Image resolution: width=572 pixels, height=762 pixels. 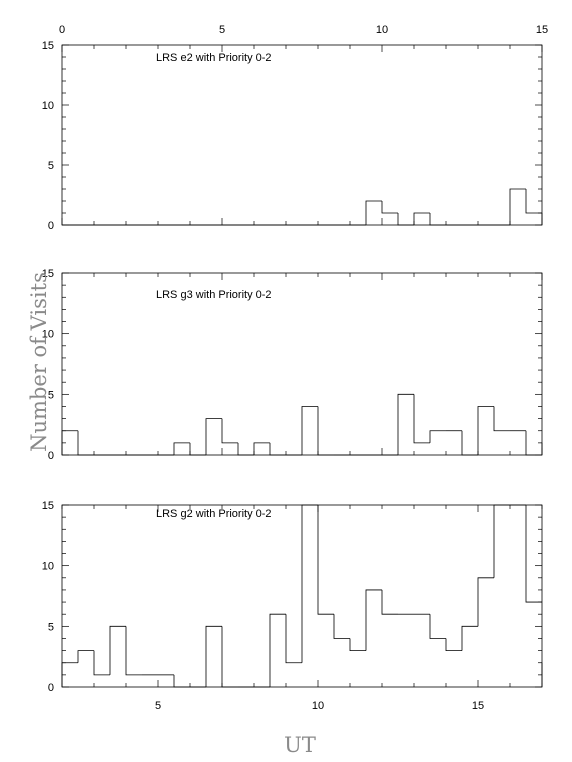 What do you see at coordinates (62, 30) in the screenshot?
I see `x-tick-label: 0` at bounding box center [62, 30].